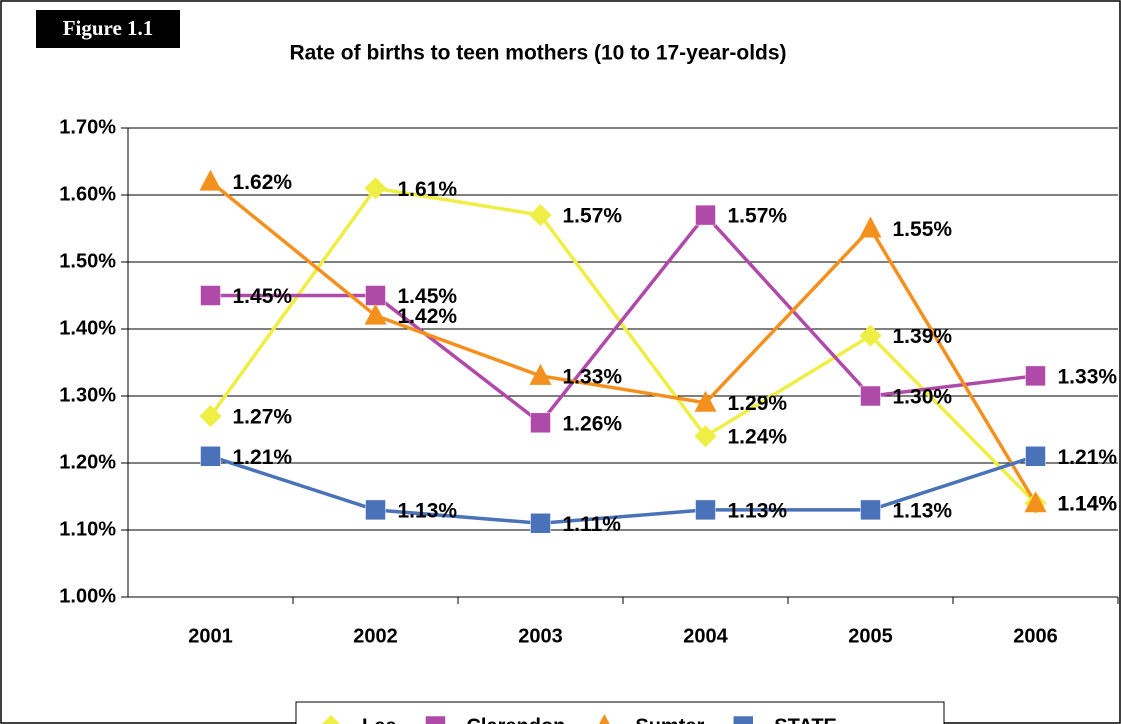  What do you see at coordinates (263, 417) in the screenshot?
I see `data-label: 1.27%` at bounding box center [263, 417].